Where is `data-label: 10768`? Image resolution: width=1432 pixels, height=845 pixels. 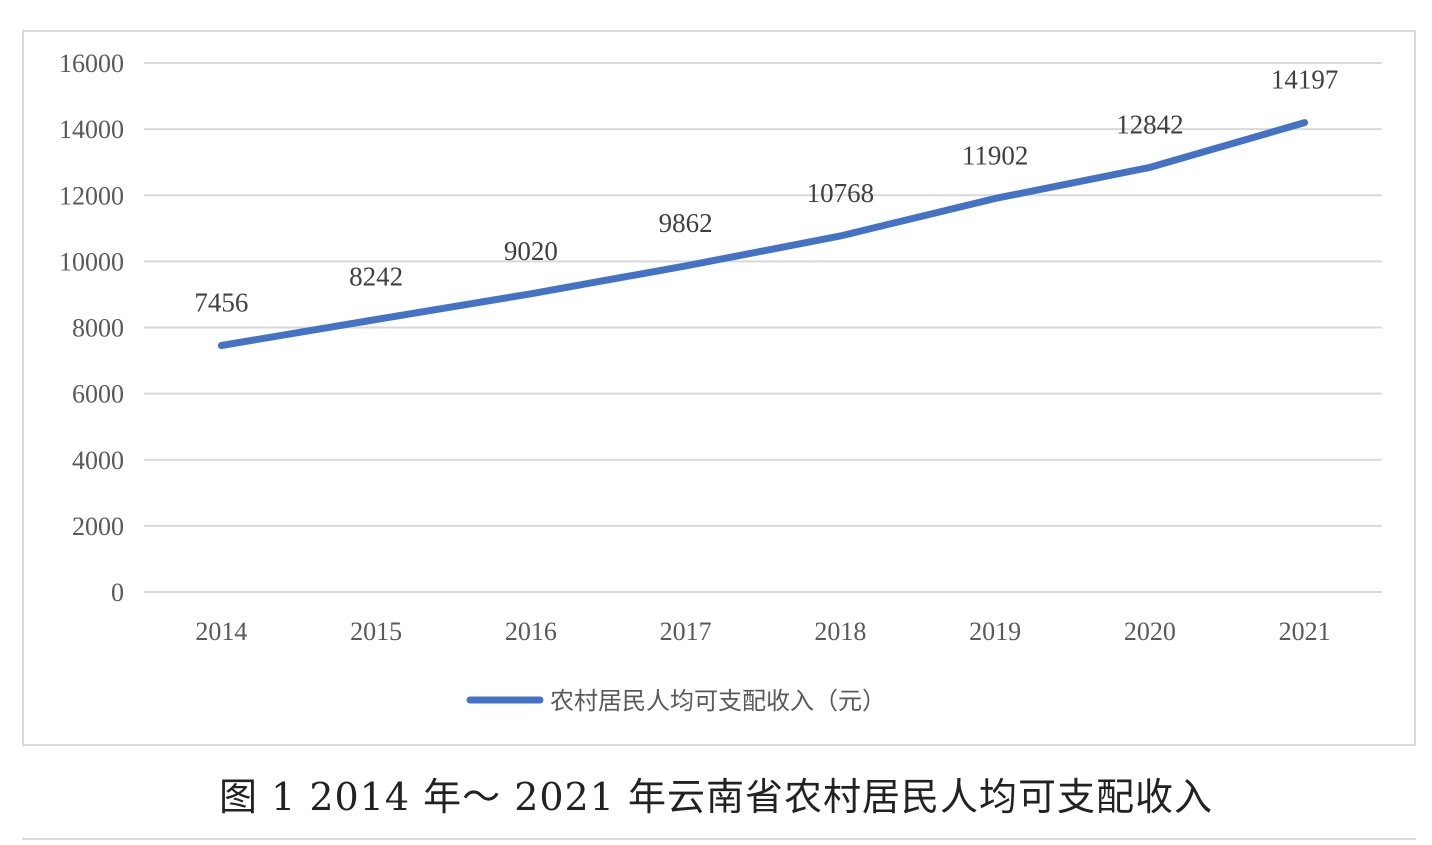
data-label: 10768 is located at coordinates (841, 193).